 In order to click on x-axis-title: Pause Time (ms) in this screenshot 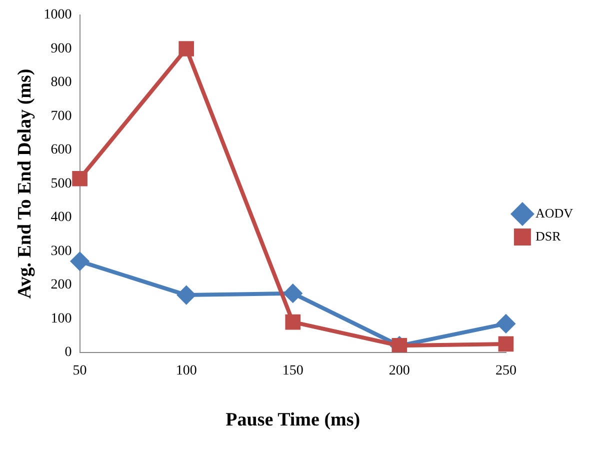, I will do `click(293, 420)`.